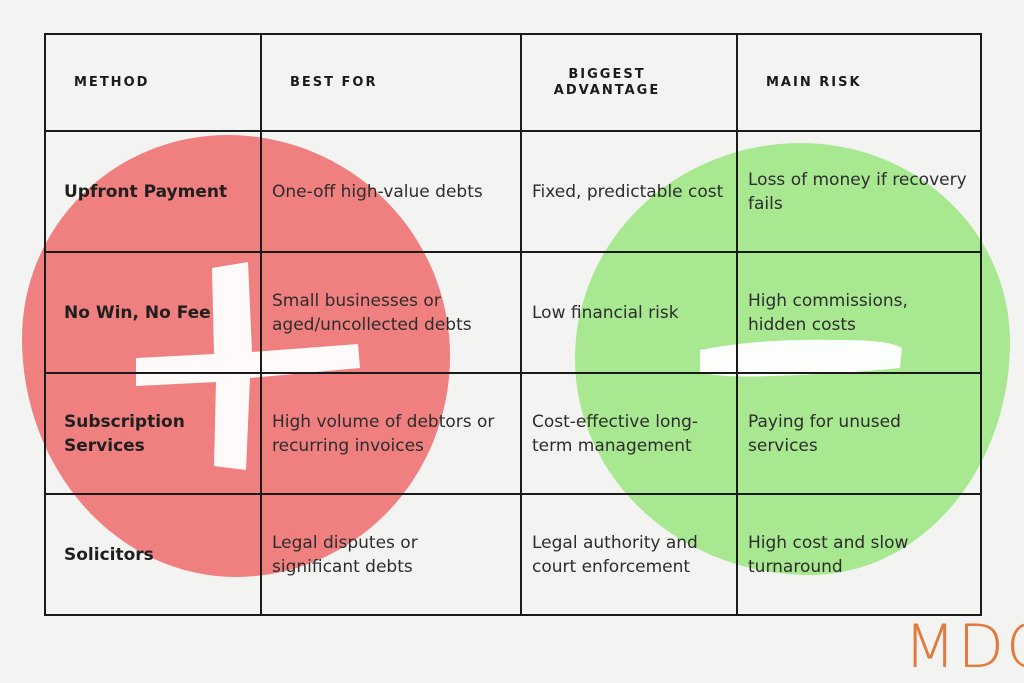  Describe the element at coordinates (859, 82) in the screenshot. I see `header-main-risk: MAIN RISK` at that location.